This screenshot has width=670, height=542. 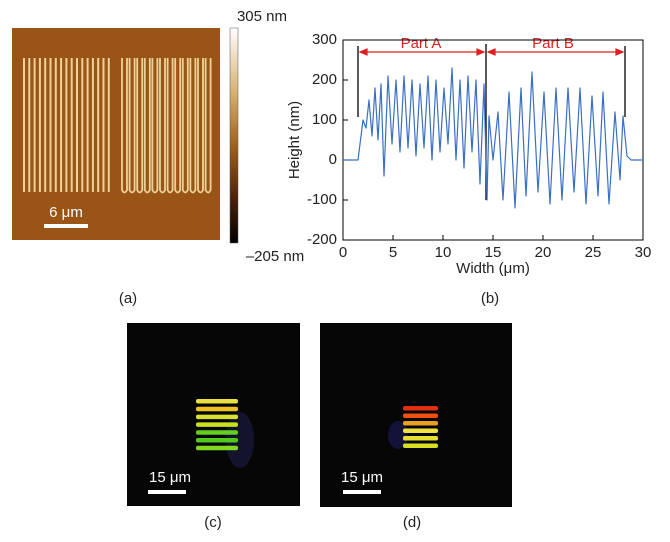 I want to click on y-tick-label: 100, so click(x=324, y=119).